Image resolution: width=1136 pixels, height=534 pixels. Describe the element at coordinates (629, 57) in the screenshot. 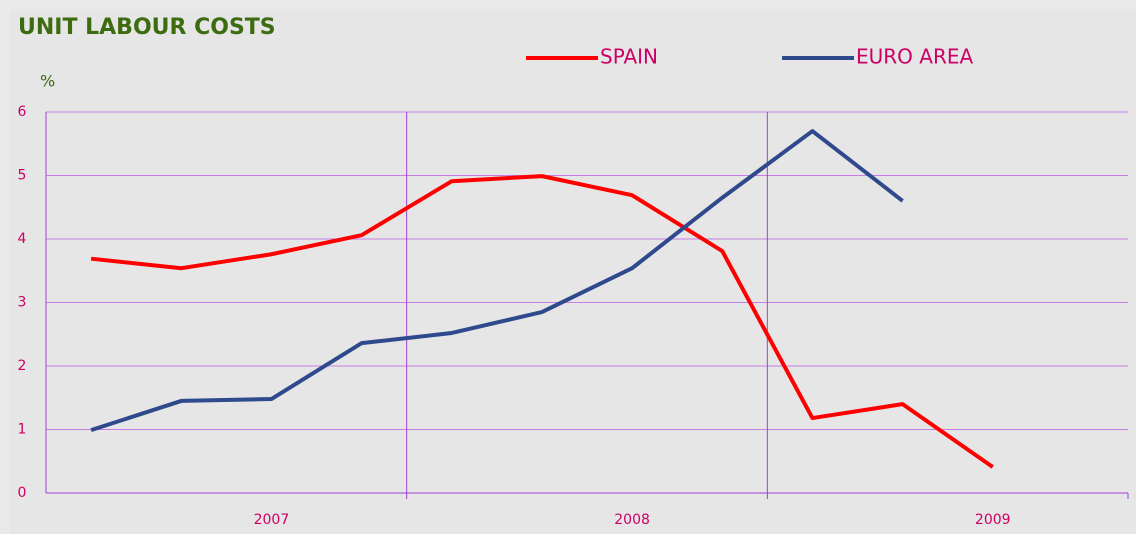

I see `legend-label: SPAIN` at that location.